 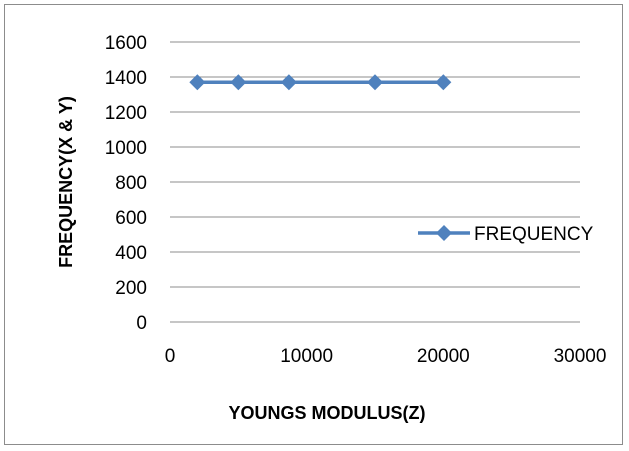 I want to click on x-axis-ticks: 0 10000 20000 30000, so click(x=386, y=356).